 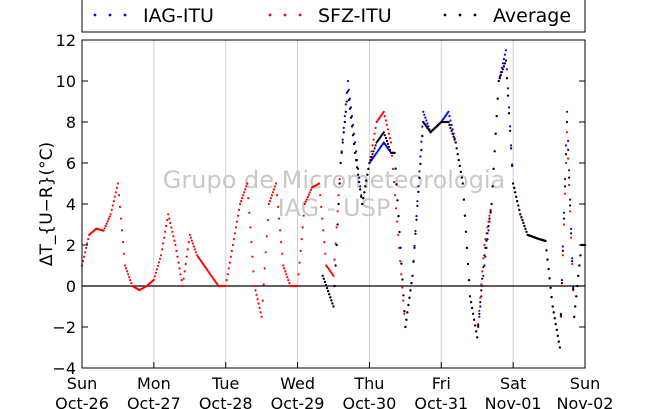 What do you see at coordinates (355, 16) in the screenshot?
I see `legend-label: SFZ-ITU` at bounding box center [355, 16].